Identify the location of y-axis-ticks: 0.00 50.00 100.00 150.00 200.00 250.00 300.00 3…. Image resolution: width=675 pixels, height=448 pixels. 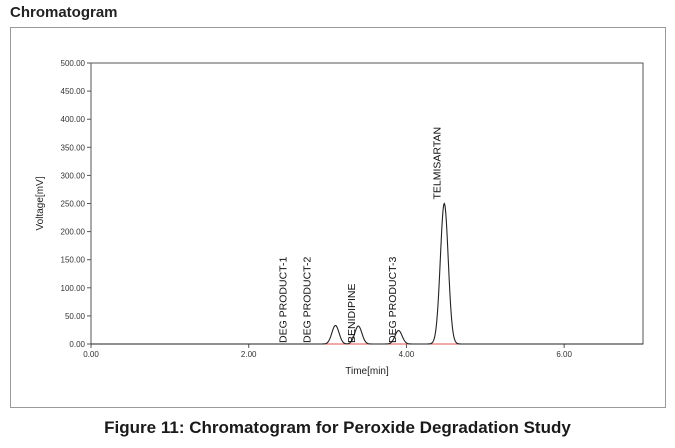
(76, 204).